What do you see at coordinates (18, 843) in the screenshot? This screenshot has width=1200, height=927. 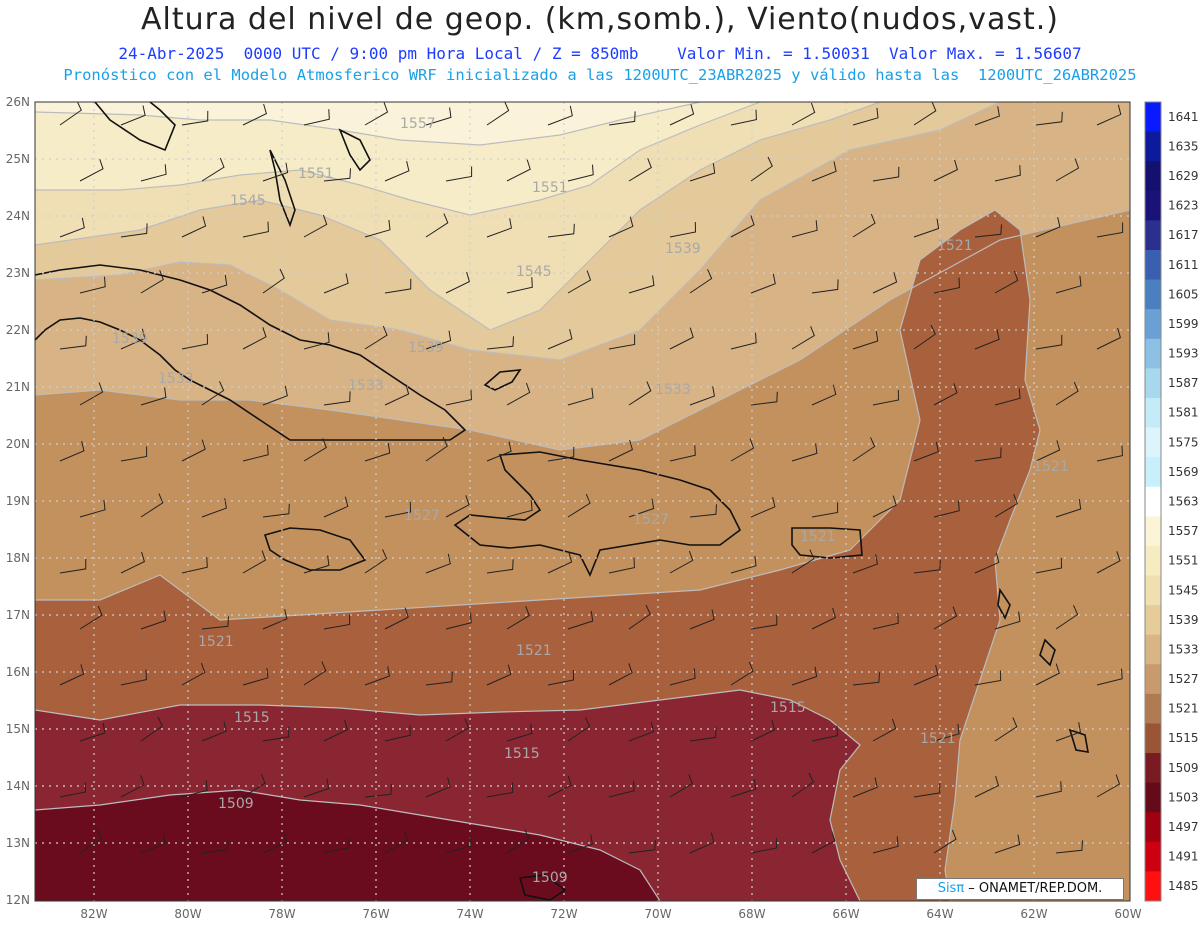 I see `lat-label: 13N` at bounding box center [18, 843].